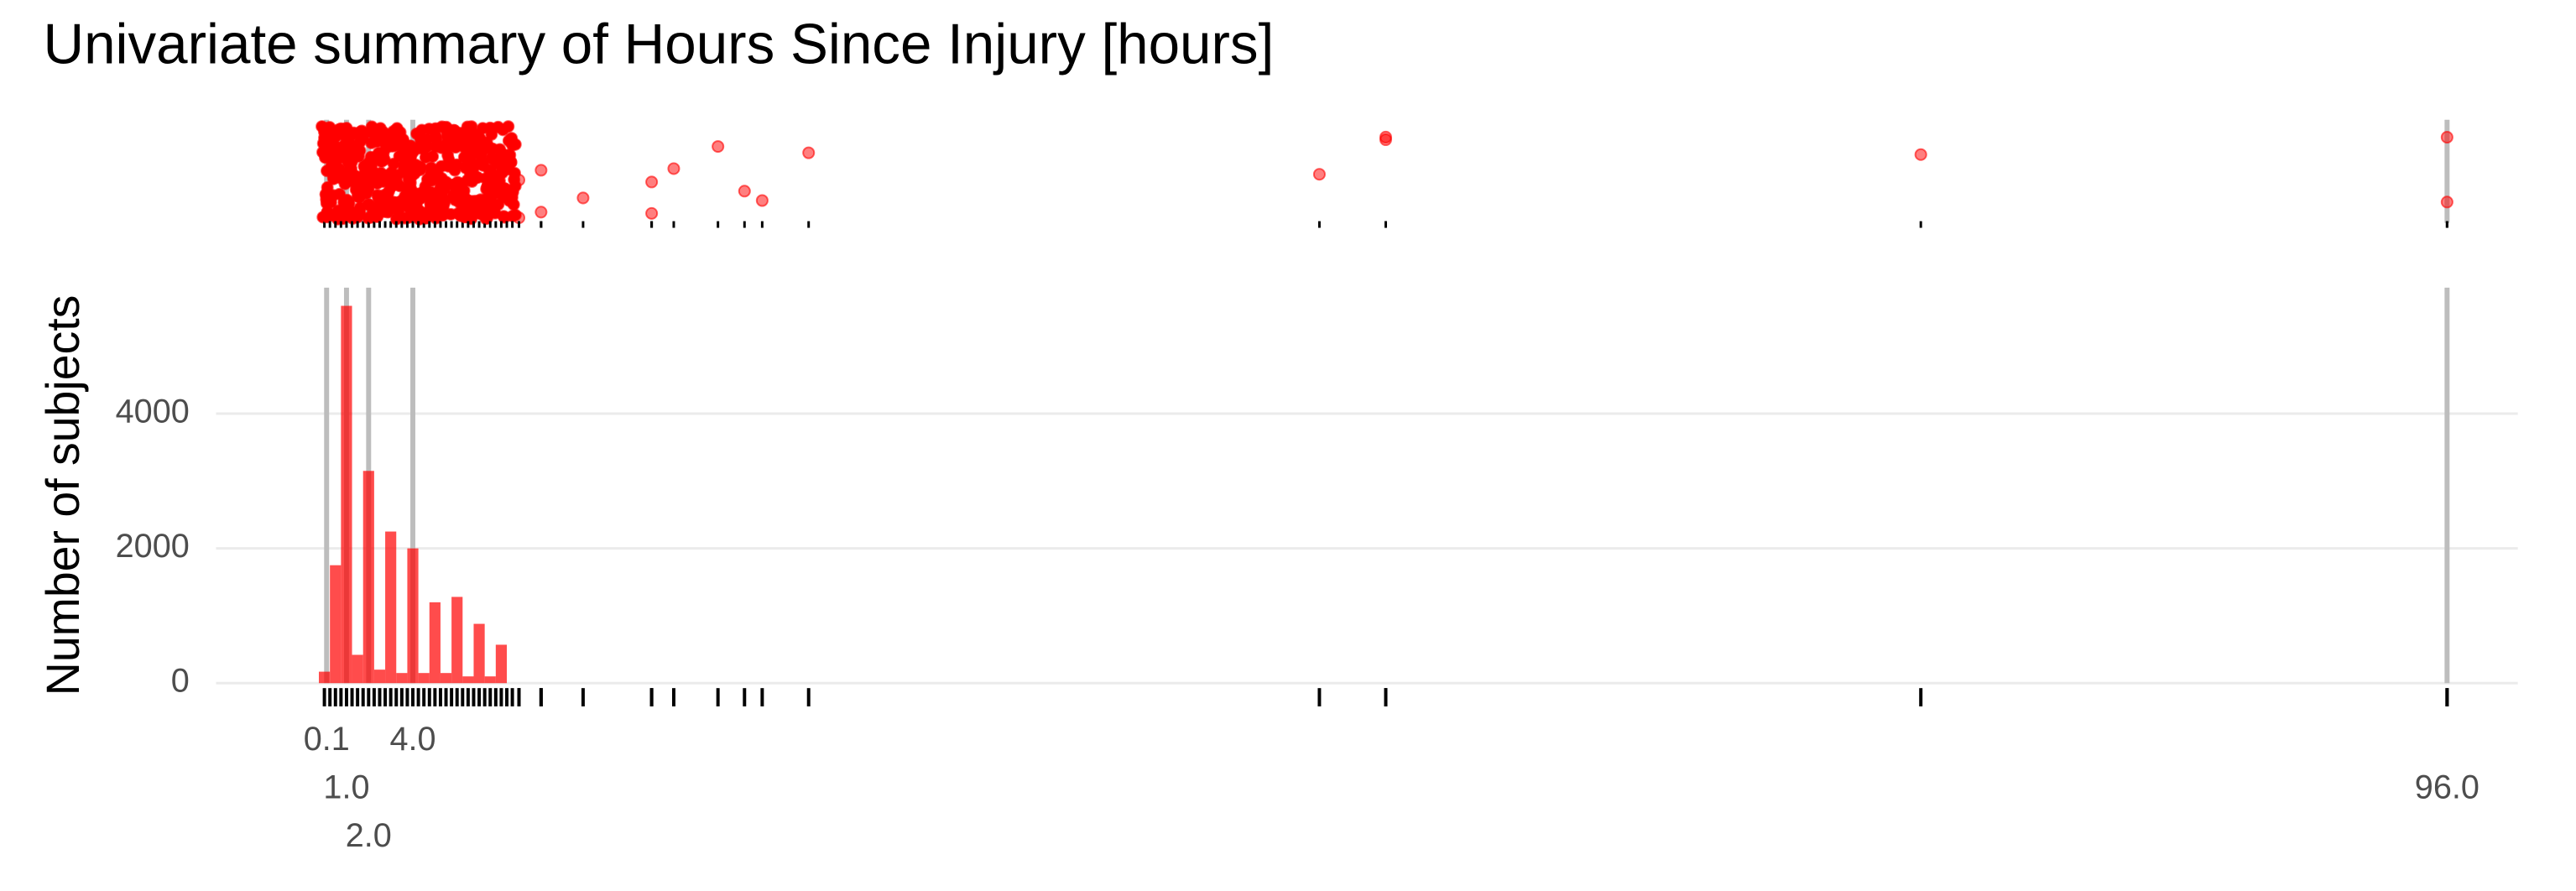  What do you see at coordinates (2447, 787) in the screenshot?
I see `x-tick-label: 96.0` at bounding box center [2447, 787].